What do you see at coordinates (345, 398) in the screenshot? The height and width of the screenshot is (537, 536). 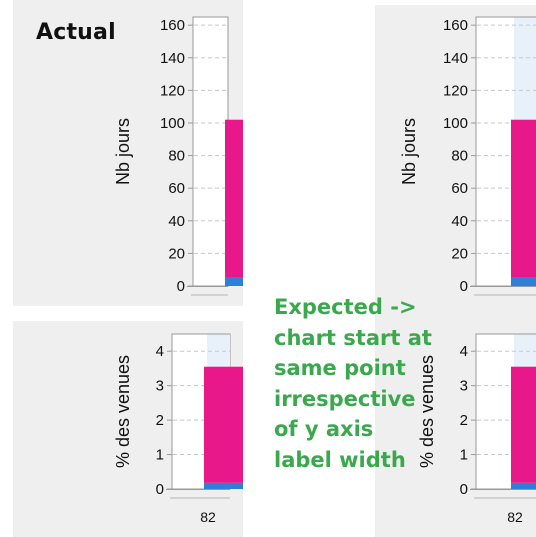 I see `note-line: irrespective` at bounding box center [345, 398].